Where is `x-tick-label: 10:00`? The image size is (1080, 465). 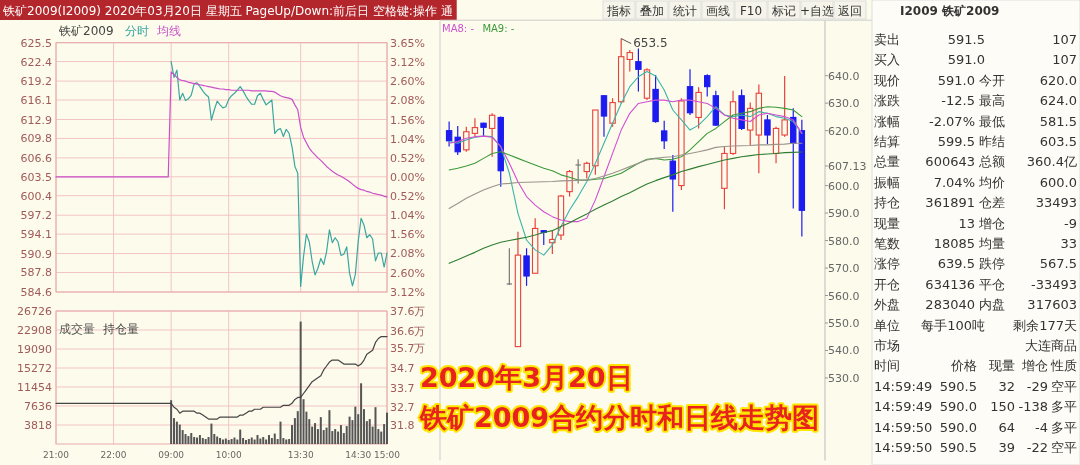
x-tick-label: 10:00 is located at coordinates (228, 455).